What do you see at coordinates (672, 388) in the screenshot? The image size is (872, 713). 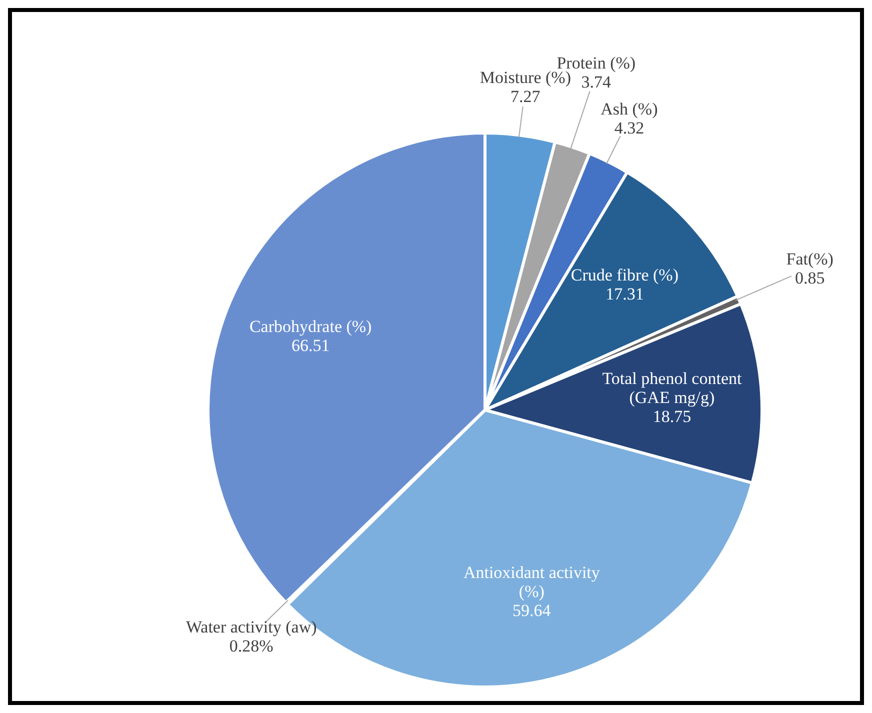 I see `slice-label: Total phenol content (GAE mg/g)` at bounding box center [672, 388].